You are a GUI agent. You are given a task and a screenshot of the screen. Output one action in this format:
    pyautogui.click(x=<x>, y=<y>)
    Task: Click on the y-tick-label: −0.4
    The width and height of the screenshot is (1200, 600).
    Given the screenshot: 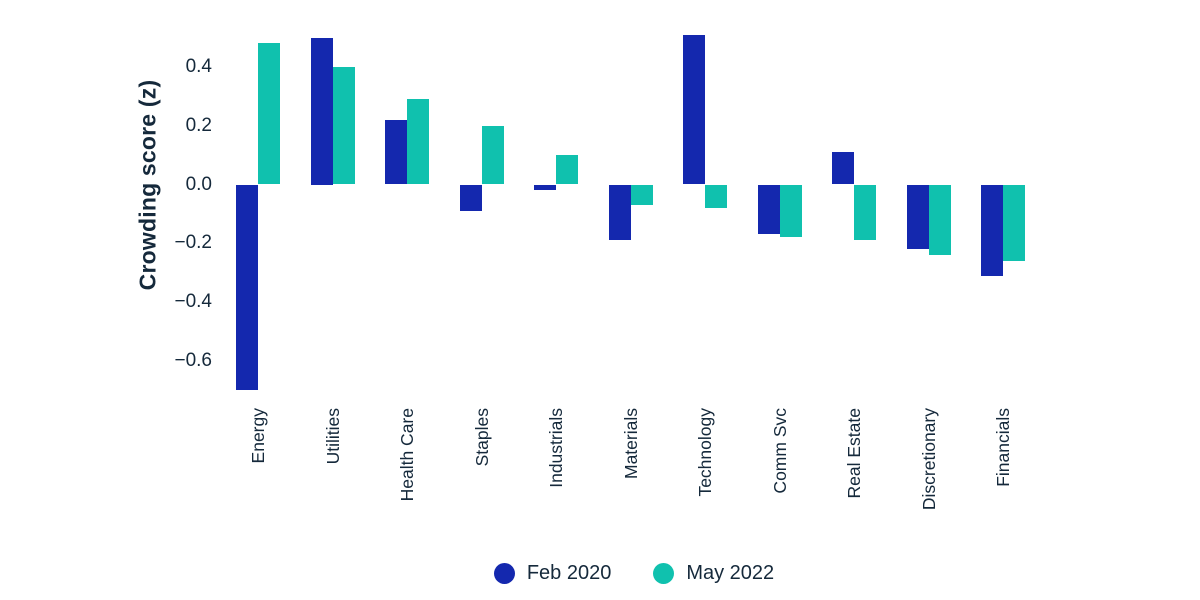 What is the action you would take?
    pyautogui.click(x=193, y=302)
    